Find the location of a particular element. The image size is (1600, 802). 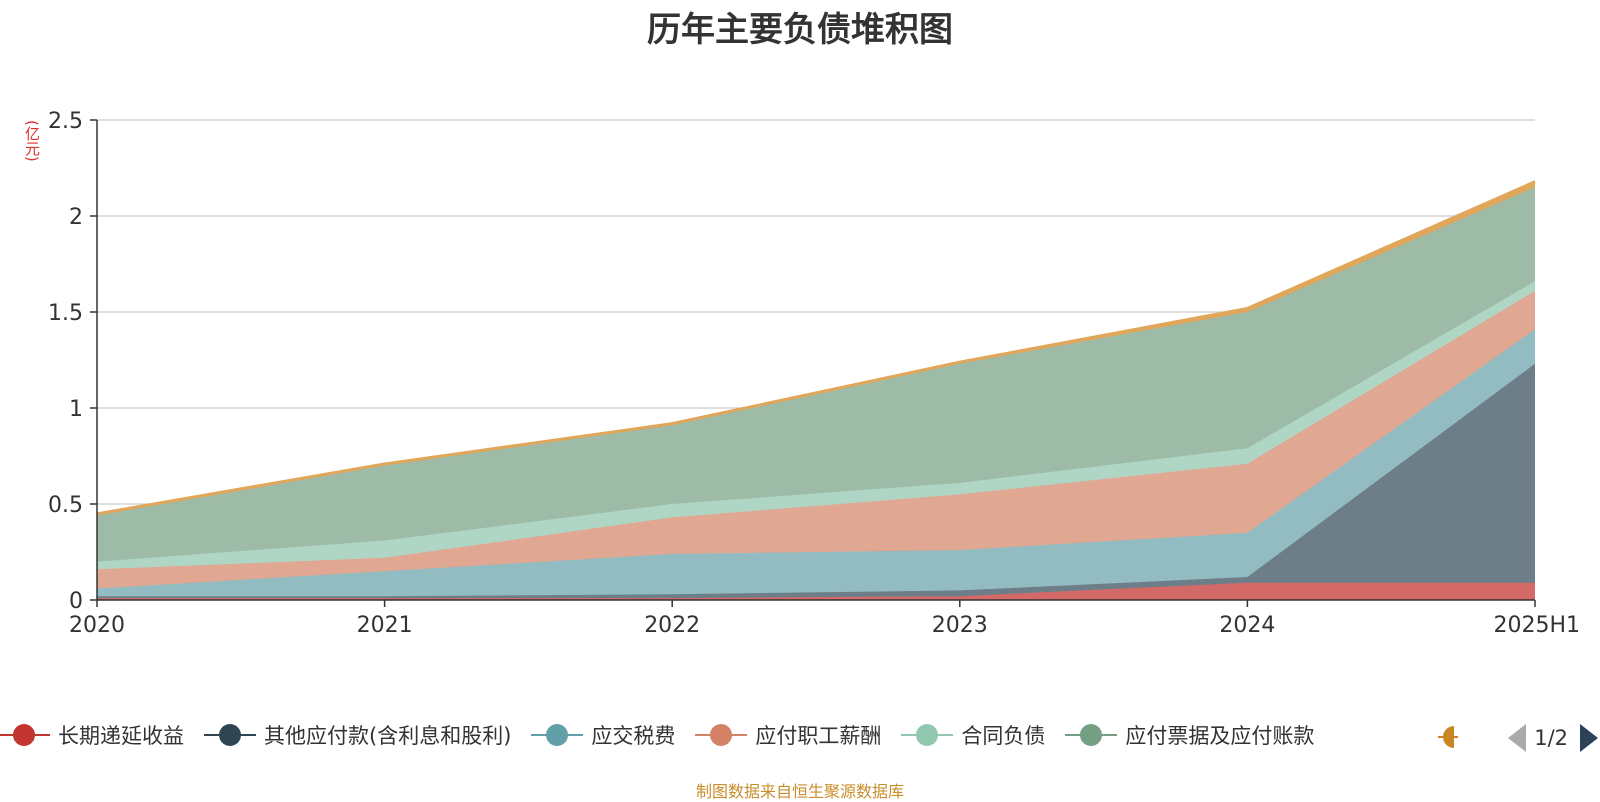

legend-item: 应付职工薪酬 is located at coordinates (788, 735).